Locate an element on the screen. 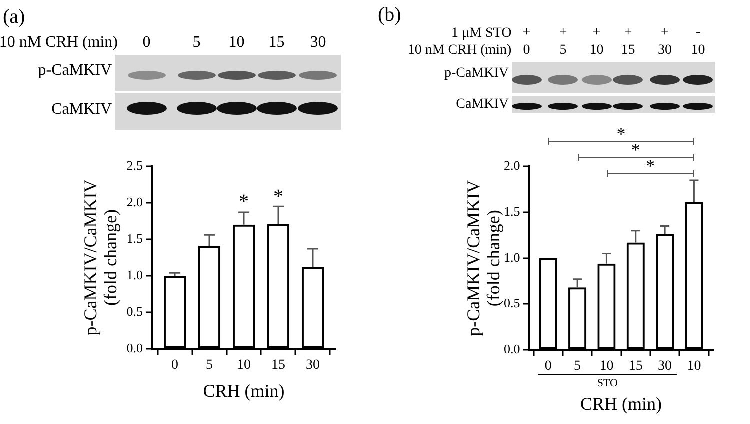  chart-title: (b) is located at coordinates (390, 15).